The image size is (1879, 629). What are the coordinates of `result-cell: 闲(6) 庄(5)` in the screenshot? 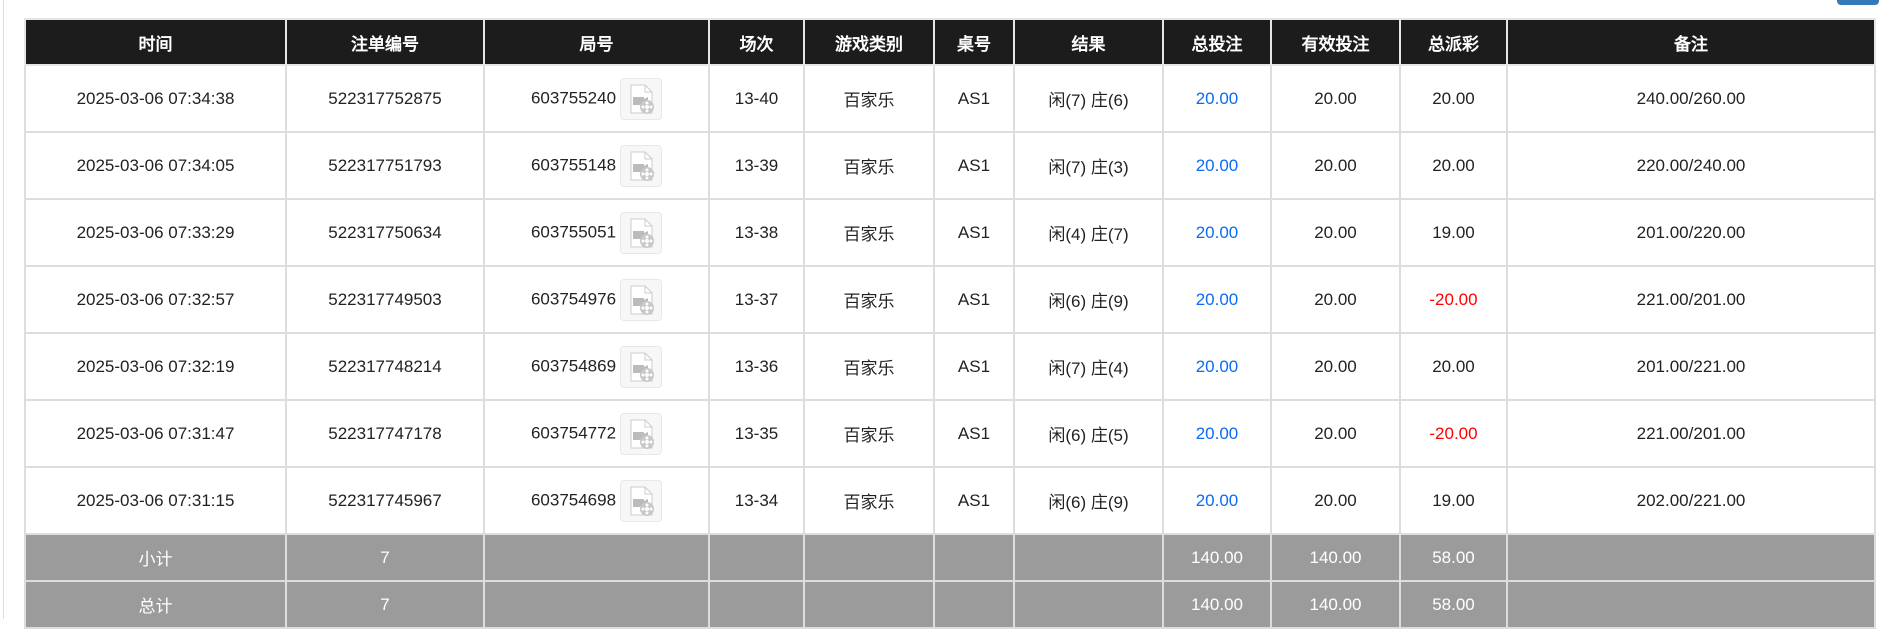 It's located at (1088, 433).